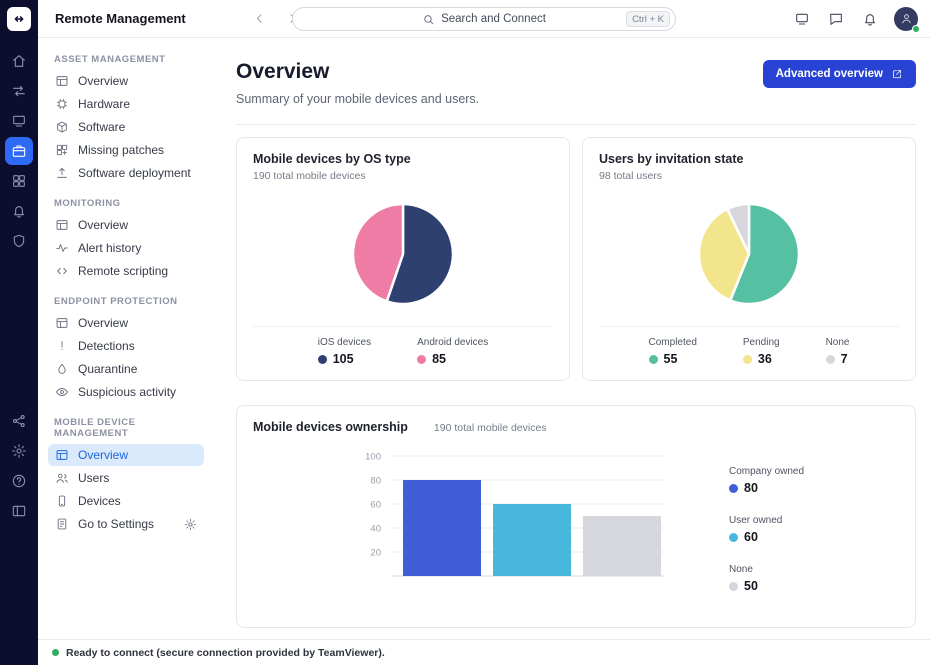 This screenshot has width=930, height=665. What do you see at coordinates (452, 351) in the screenshot?
I see `legend-entry-android-devices: Android devices 85` at bounding box center [452, 351].